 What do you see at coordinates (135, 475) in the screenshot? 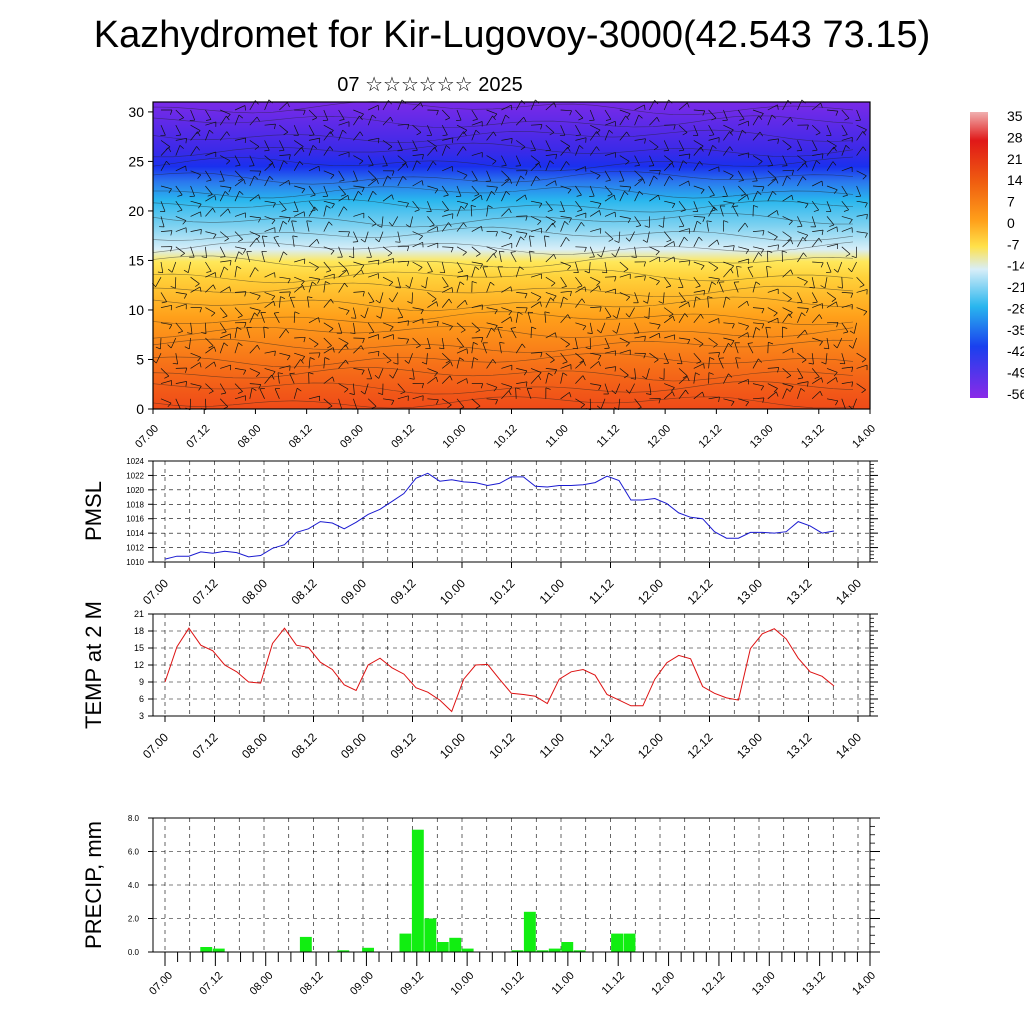
I see `y-tick-label: 1022` at bounding box center [135, 475].